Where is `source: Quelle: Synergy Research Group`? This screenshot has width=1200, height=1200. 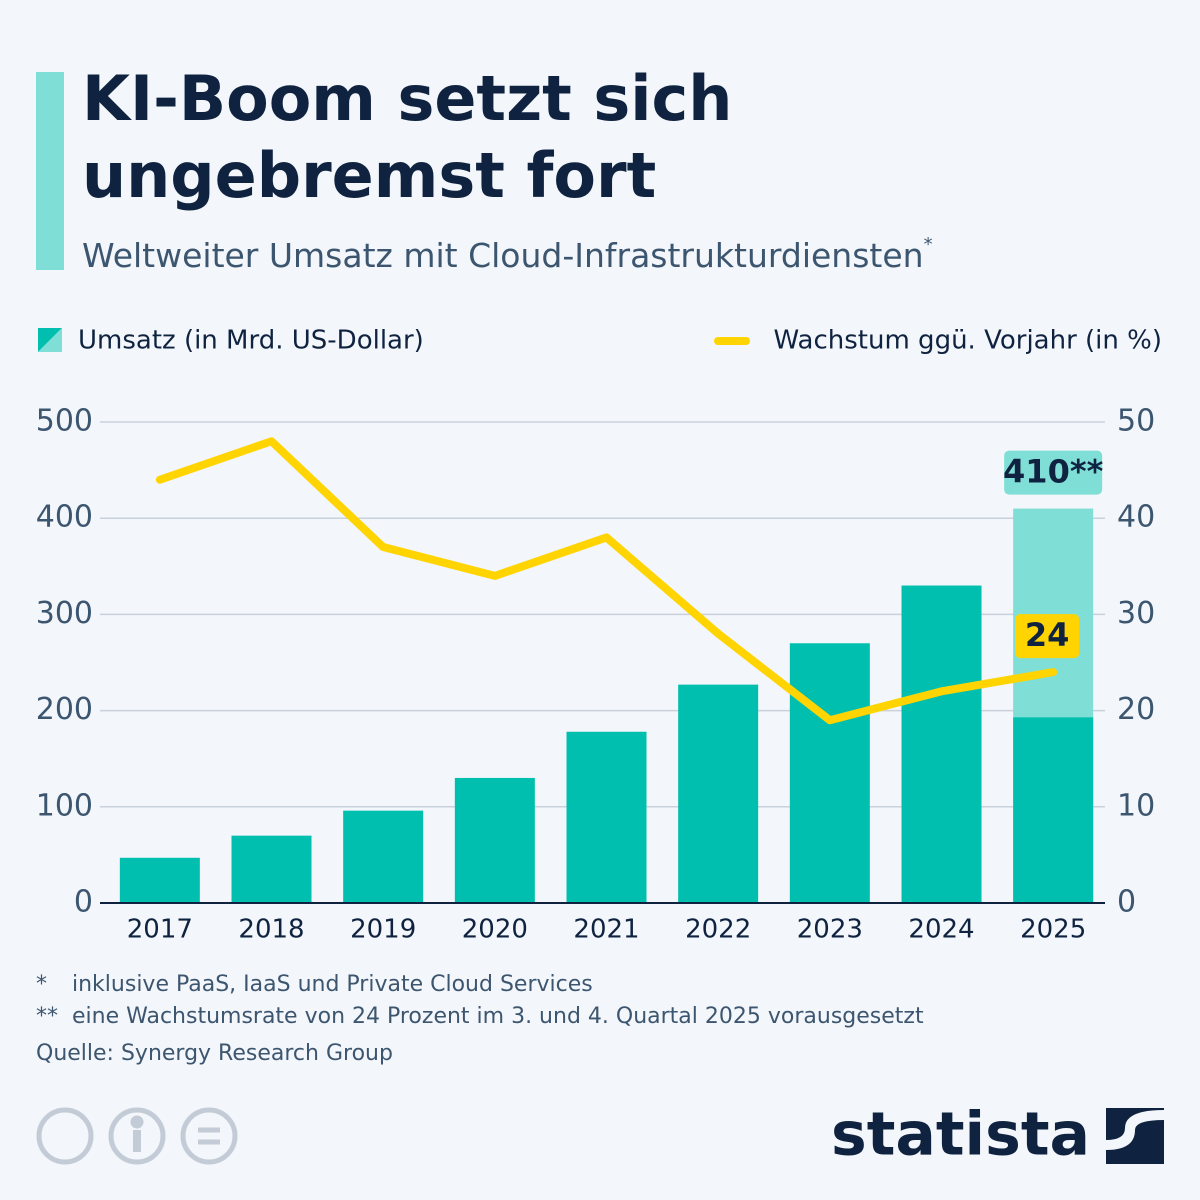
source: Quelle: Synergy Research Group is located at coordinates (214, 1053).